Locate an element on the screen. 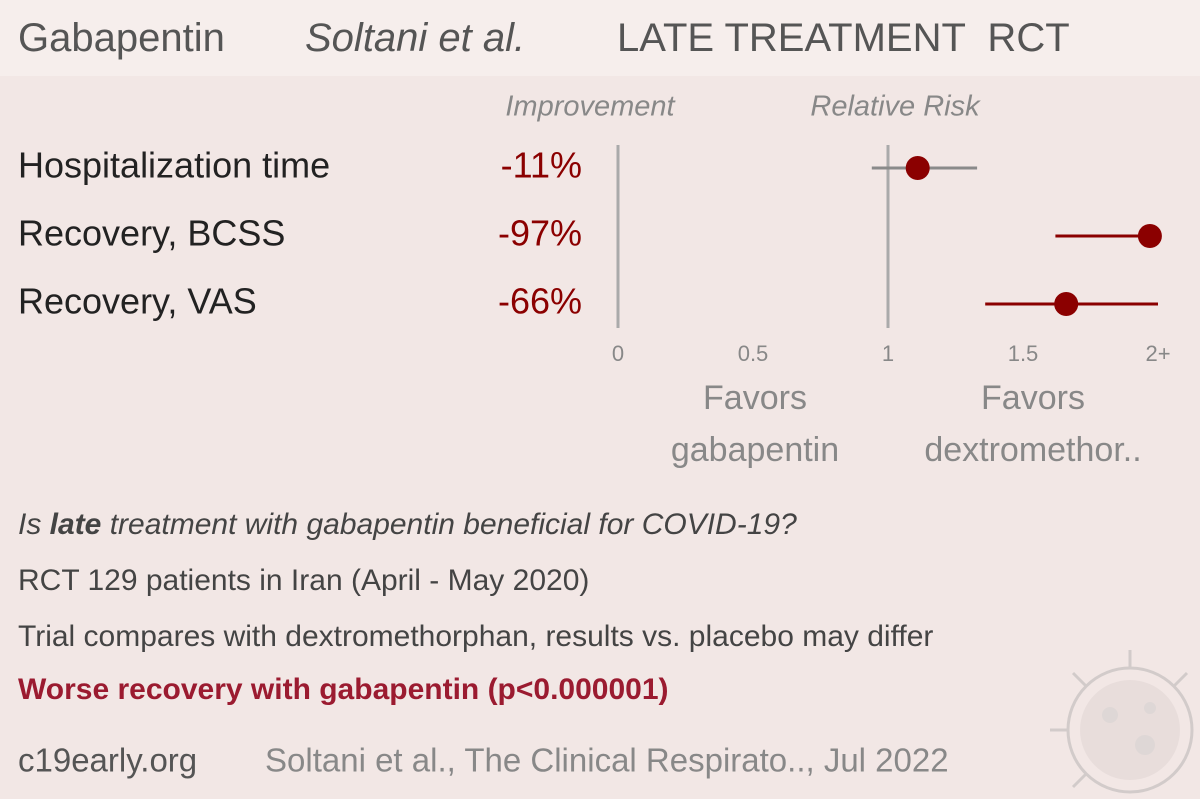 This screenshot has height=799, width=1200. x-tick-label: 2+ is located at coordinates (1157, 353).